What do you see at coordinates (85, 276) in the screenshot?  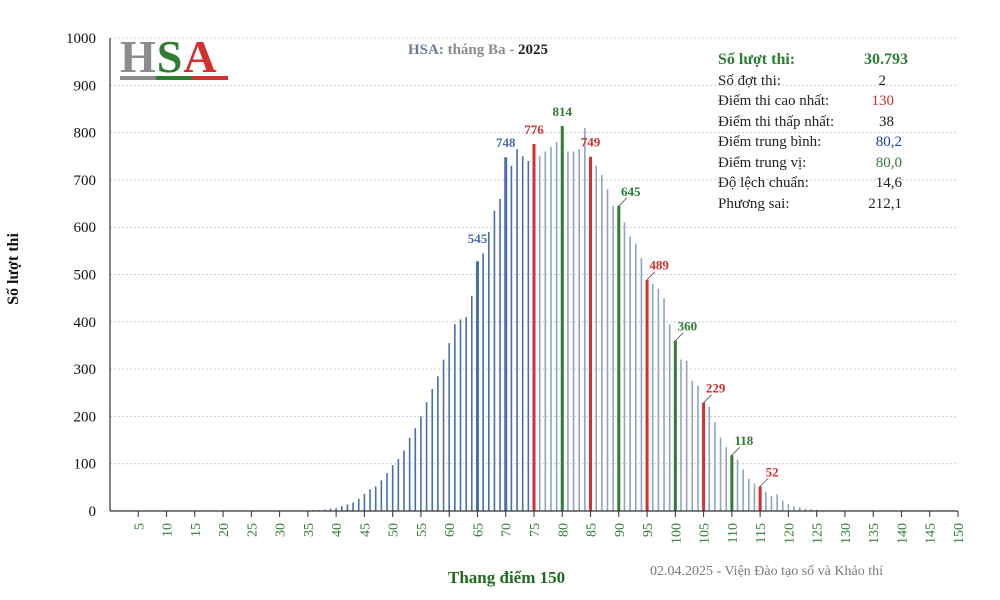 I see `y-tick-label: 500` at bounding box center [85, 276].